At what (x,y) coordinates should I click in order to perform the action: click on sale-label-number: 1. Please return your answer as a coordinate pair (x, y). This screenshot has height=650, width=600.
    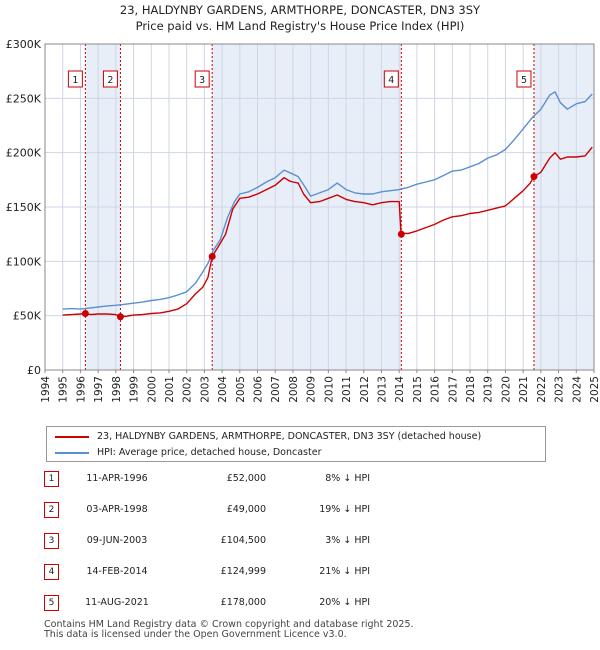
    Looking at the image, I should click on (75, 80).